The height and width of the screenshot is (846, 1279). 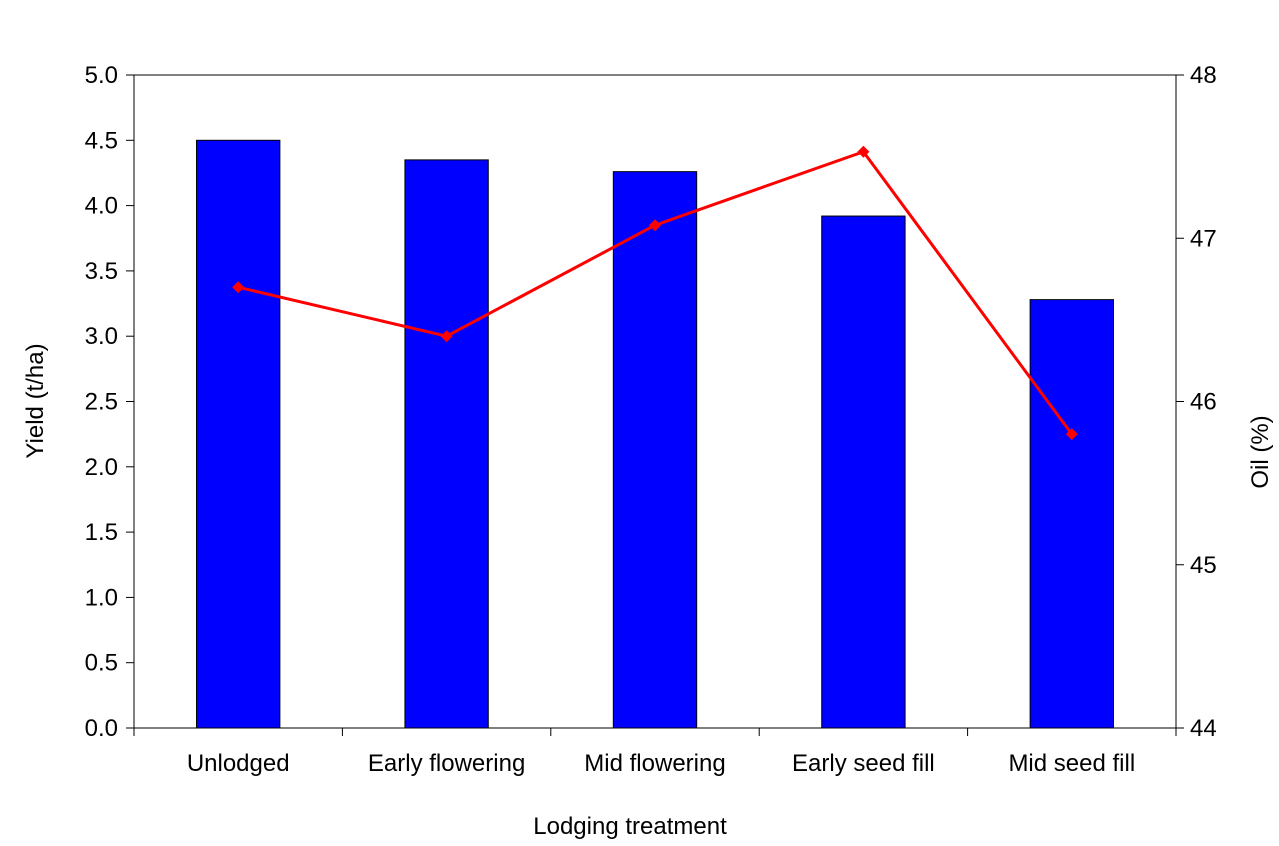 I want to click on x-tick-label: Mid seed fill, so click(x=1071, y=763).